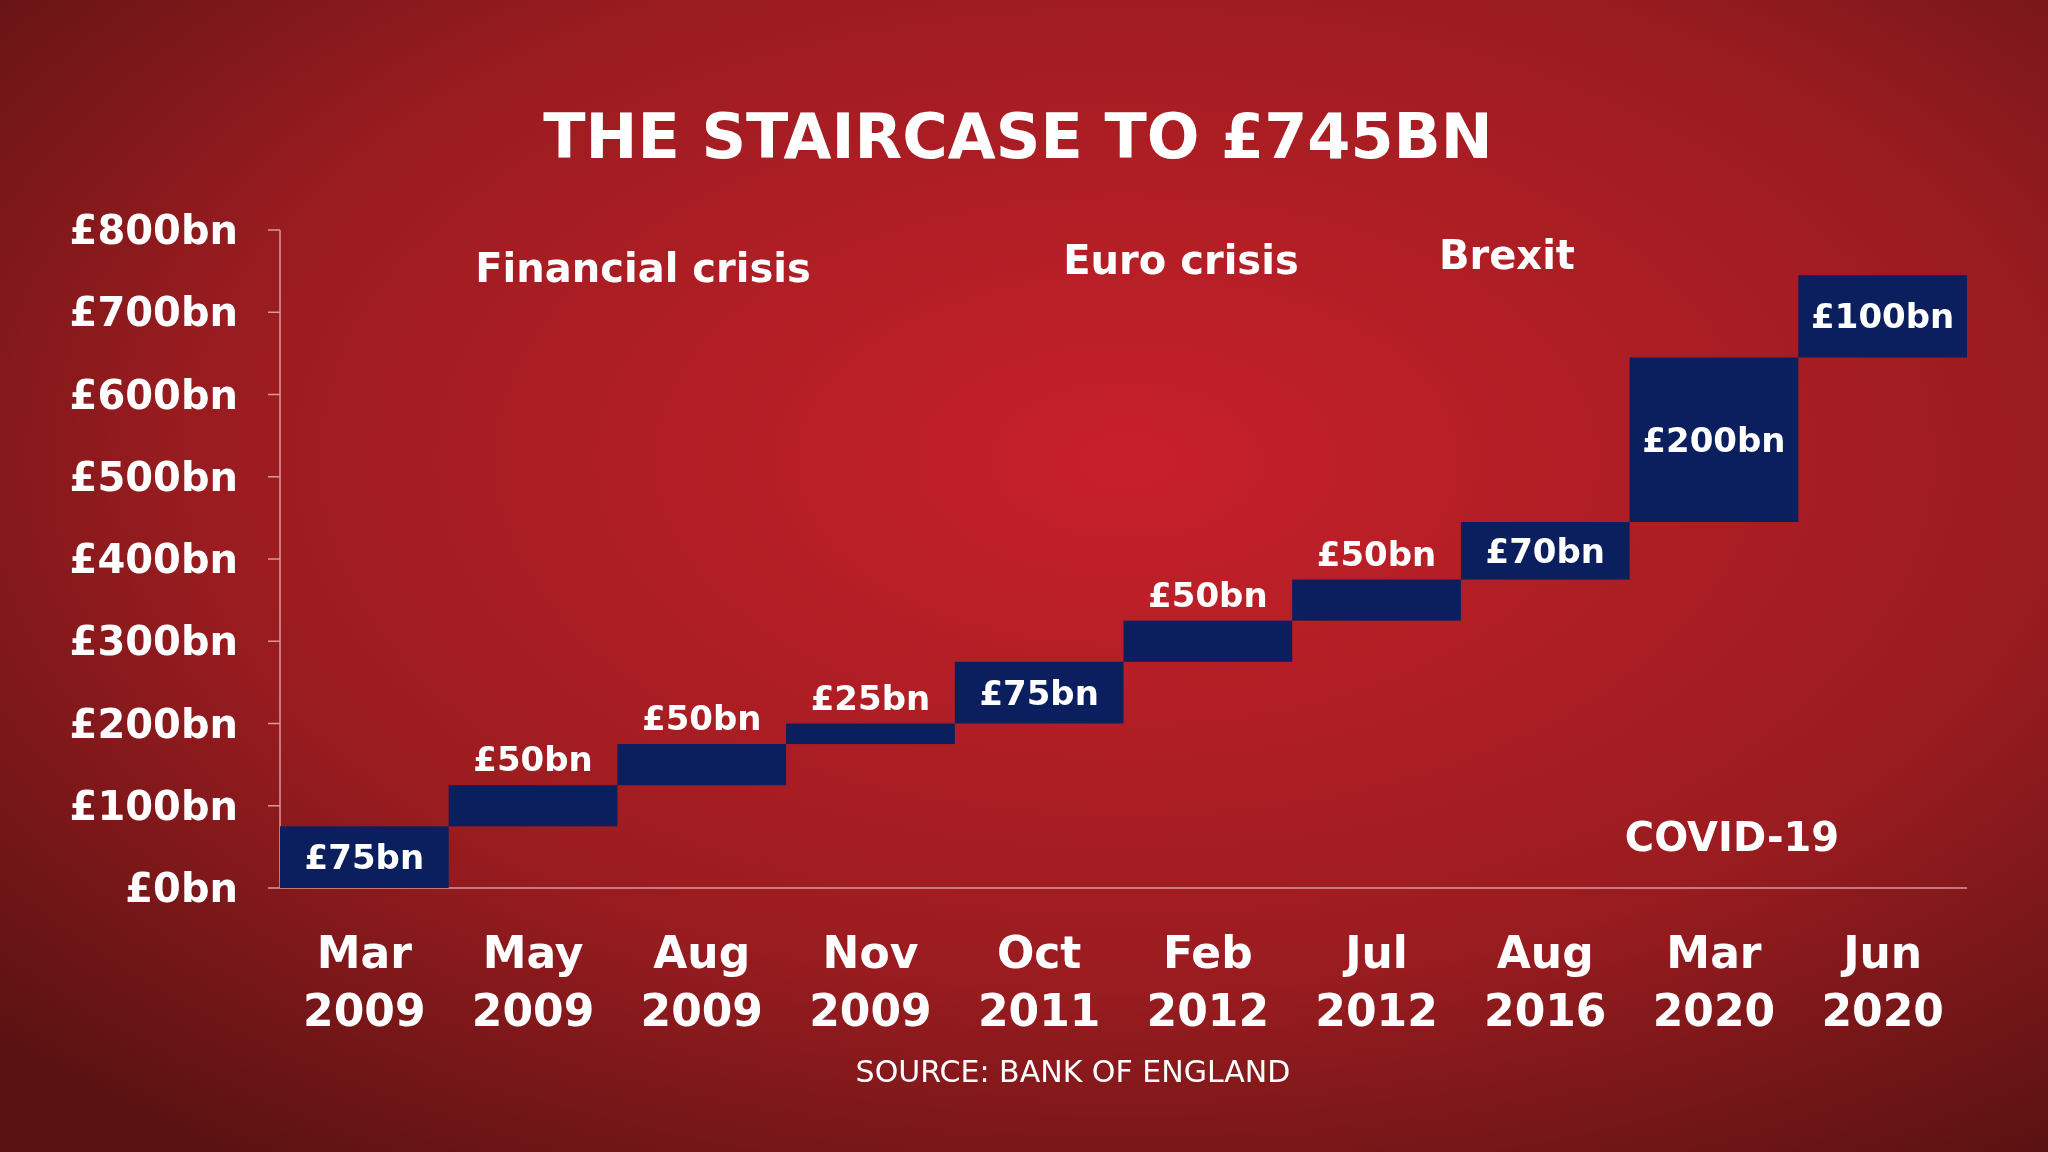 The width and height of the screenshot is (2048, 1152). What do you see at coordinates (1376, 981) in the screenshot?
I see `x-tick-label: Jul 2012` at bounding box center [1376, 981].